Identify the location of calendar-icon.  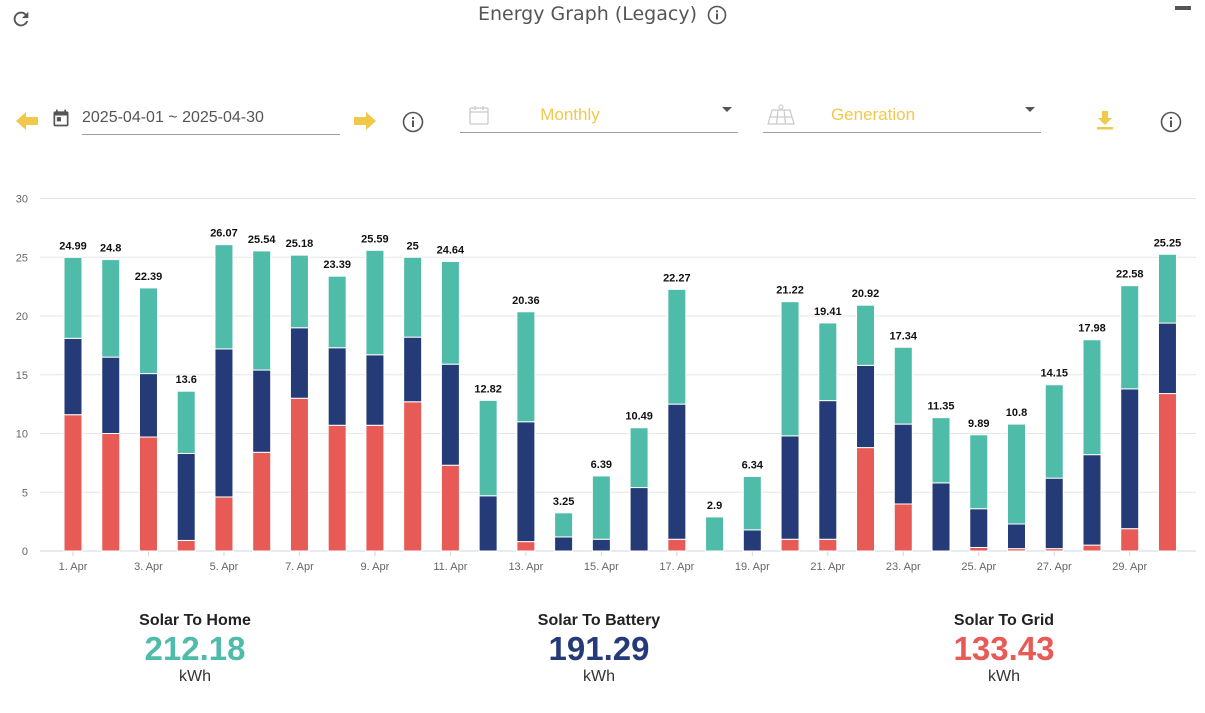
(61, 118).